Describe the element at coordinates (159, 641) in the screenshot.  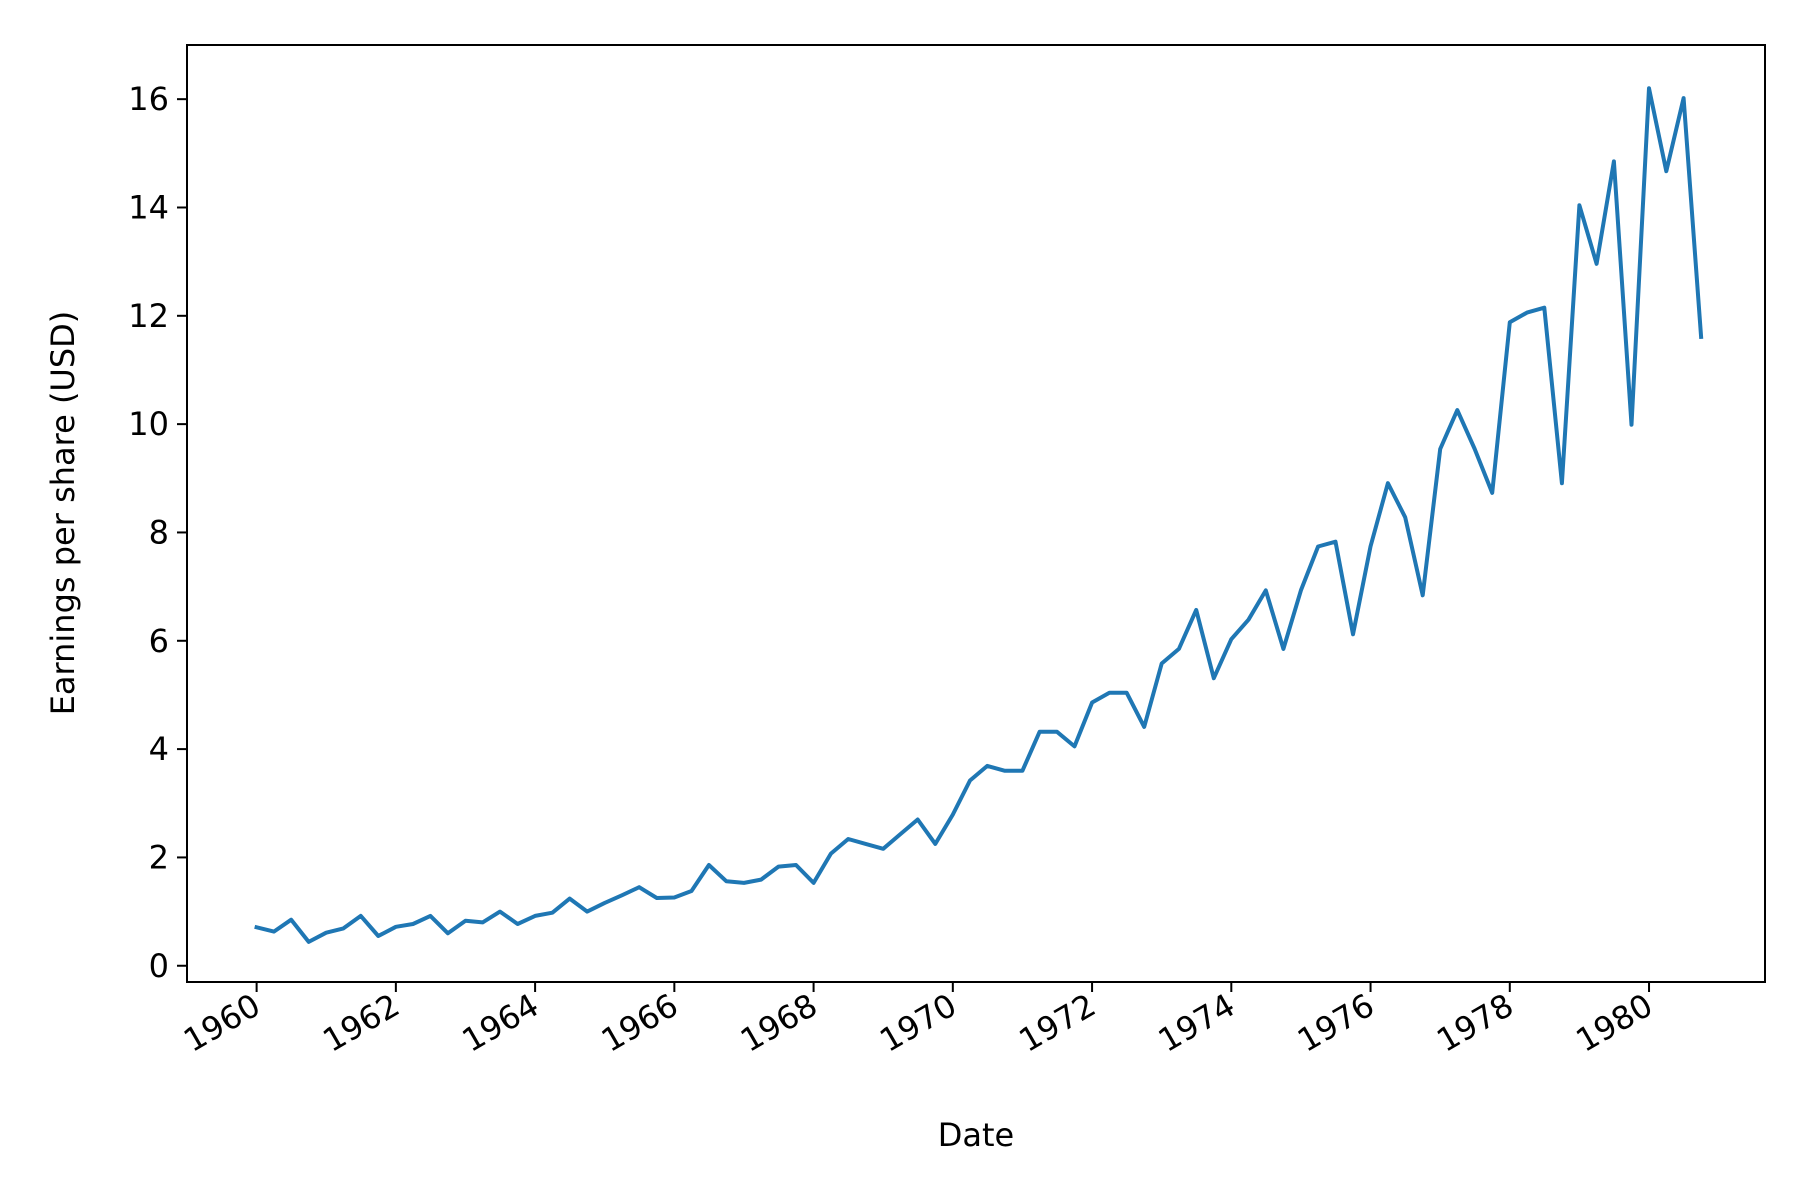
I see `y-tick-label: 6` at that location.